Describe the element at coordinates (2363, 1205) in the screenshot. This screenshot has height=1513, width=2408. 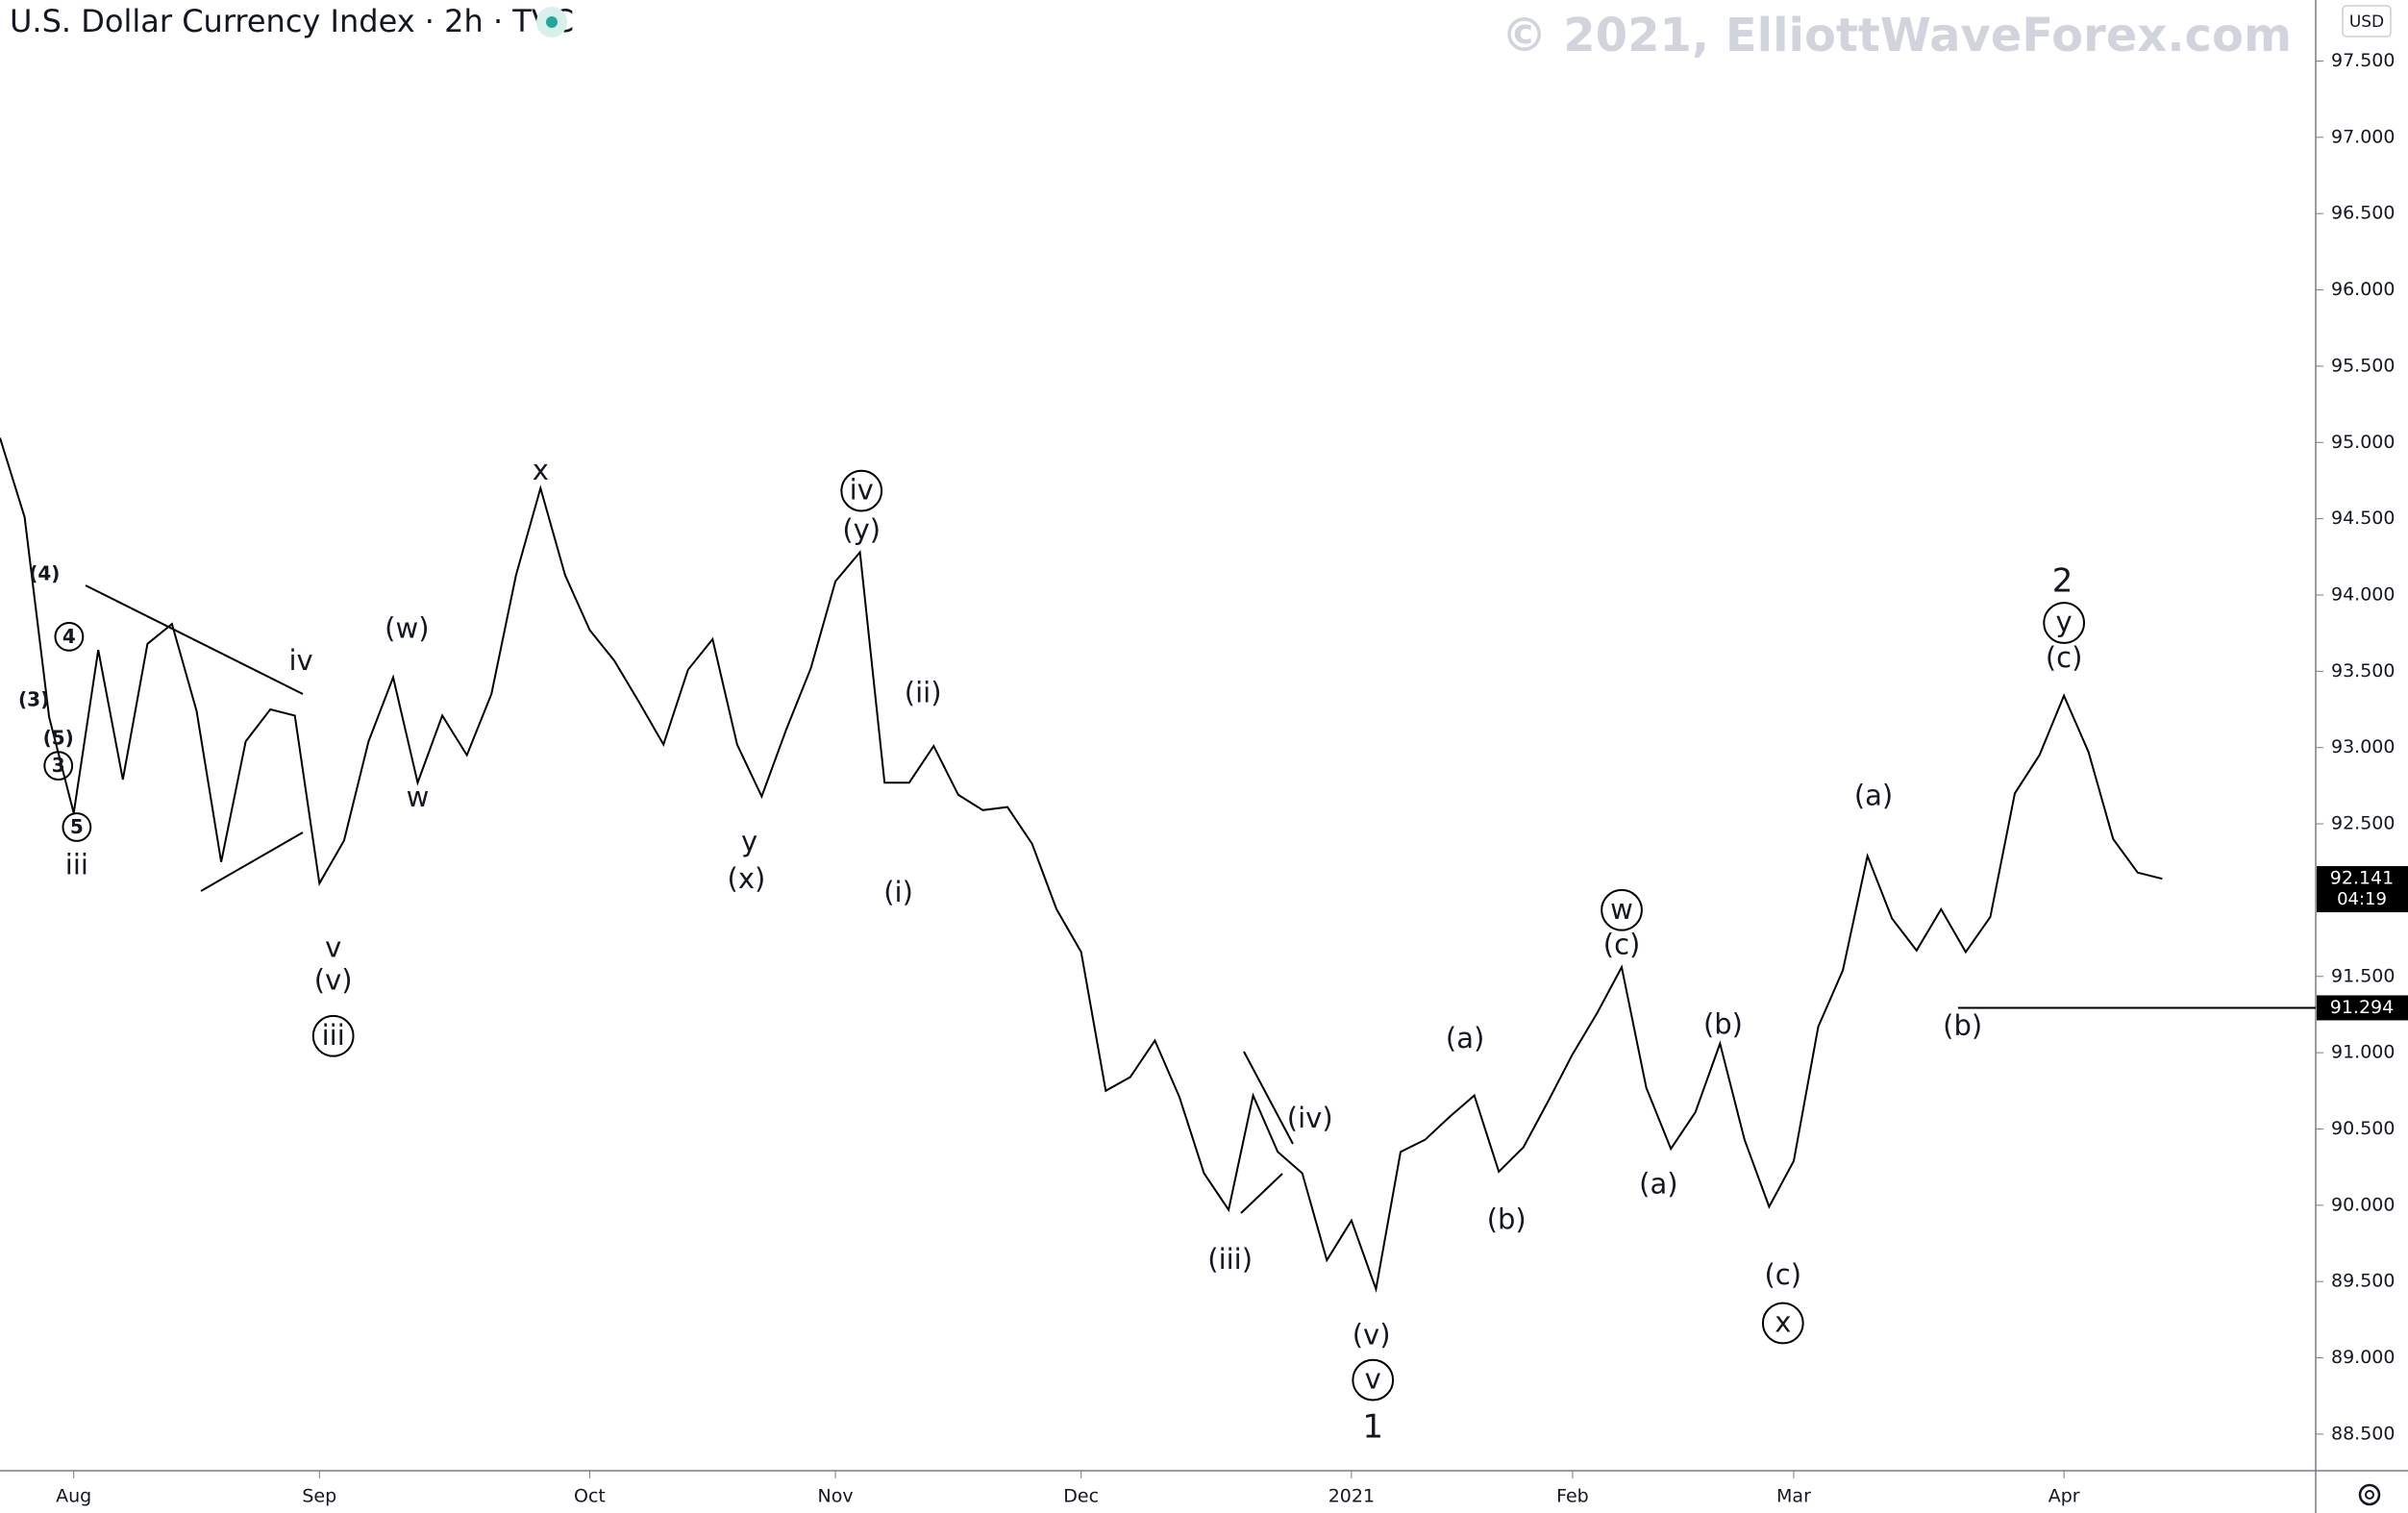
I see `y-tick-label: 90.000` at that location.